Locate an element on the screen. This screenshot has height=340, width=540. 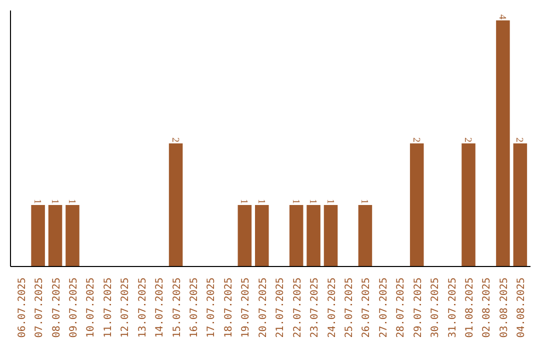
x-tick-label: 13.07.2025 is located at coordinates (142, 307).